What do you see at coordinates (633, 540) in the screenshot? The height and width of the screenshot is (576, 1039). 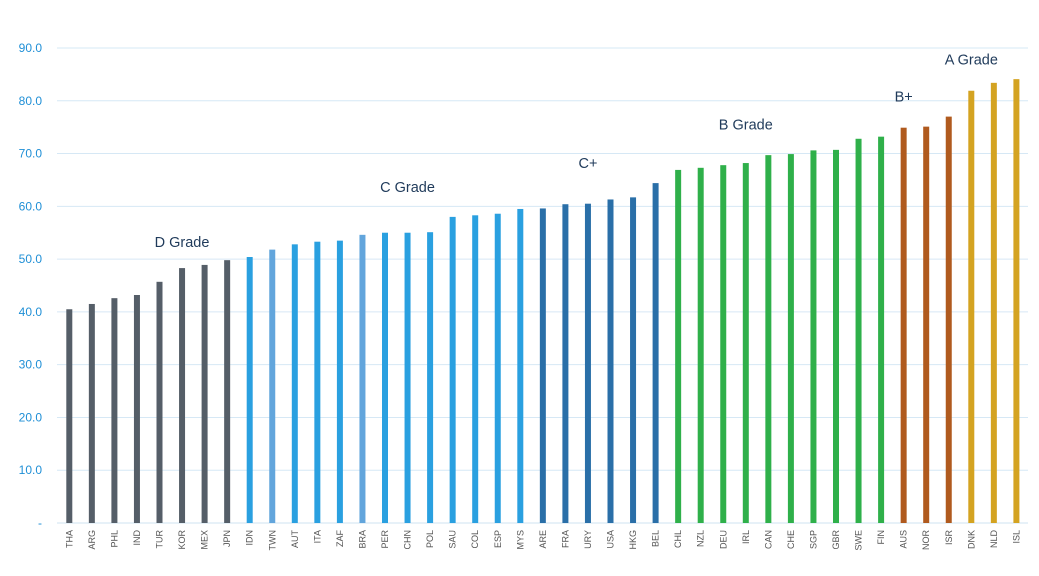 I see `x-tick-label: HKG` at bounding box center [633, 540].